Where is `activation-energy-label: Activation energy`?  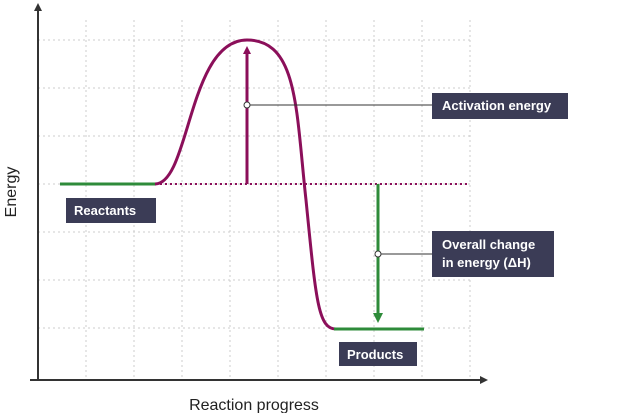
activation-energy-label: Activation energy is located at coordinates (500, 106).